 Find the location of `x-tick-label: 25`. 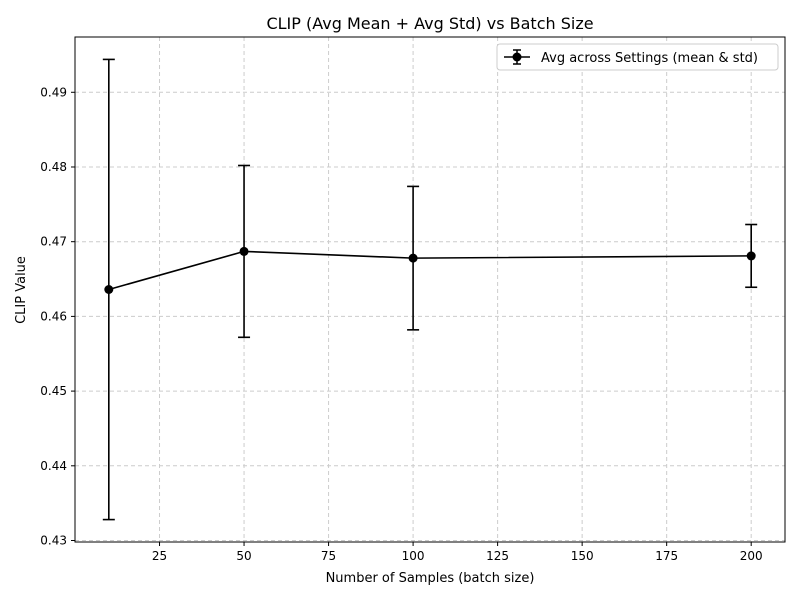

x-tick-label: 25 is located at coordinates (159, 556).